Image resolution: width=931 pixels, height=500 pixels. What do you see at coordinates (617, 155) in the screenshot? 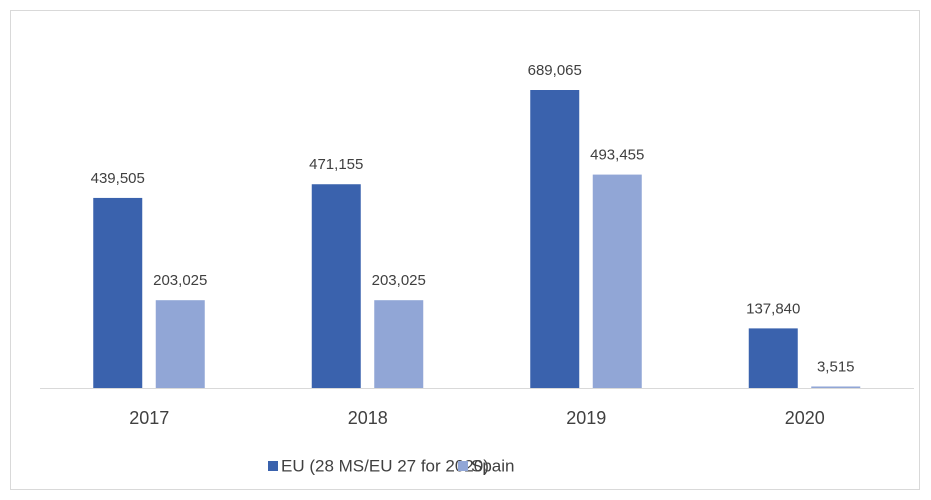
I see `data-label: 493,455` at bounding box center [617, 155].